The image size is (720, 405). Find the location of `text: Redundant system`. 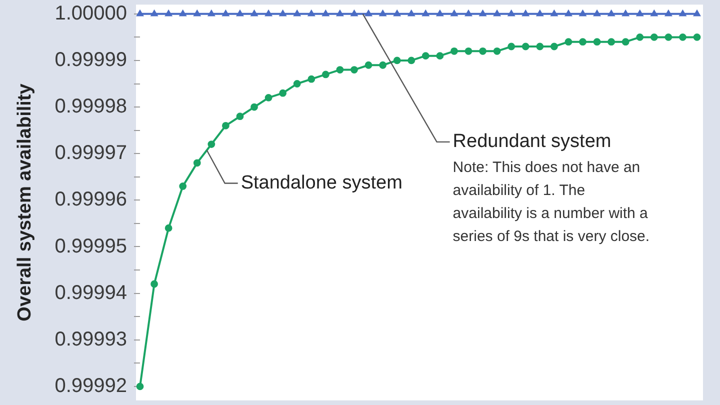

text: Redundant system is located at coordinates (532, 141).